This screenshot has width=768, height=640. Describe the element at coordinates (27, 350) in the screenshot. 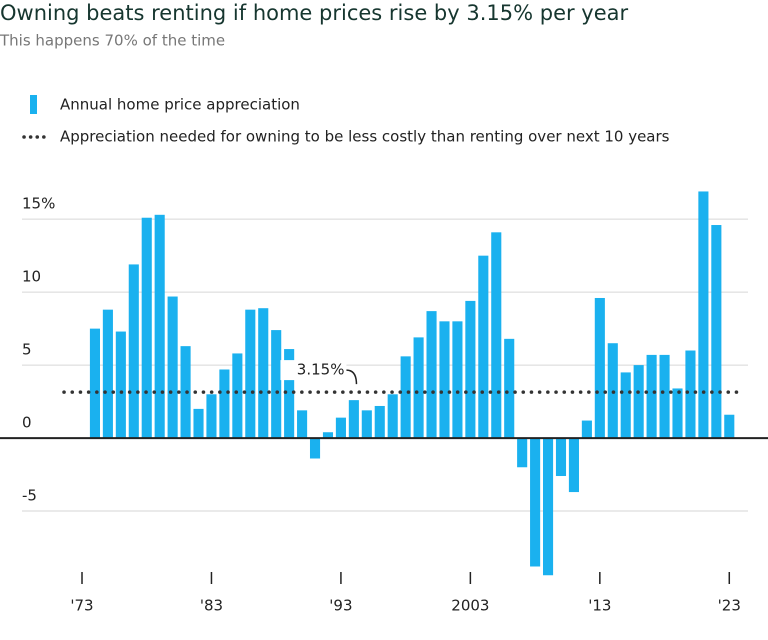

I see `y-tick-label: 5` at that location.